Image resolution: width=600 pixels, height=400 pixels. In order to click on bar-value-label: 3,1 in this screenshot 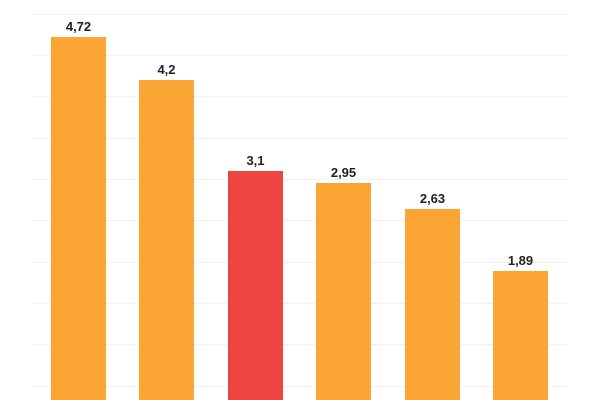, I will do `click(255, 160)`.